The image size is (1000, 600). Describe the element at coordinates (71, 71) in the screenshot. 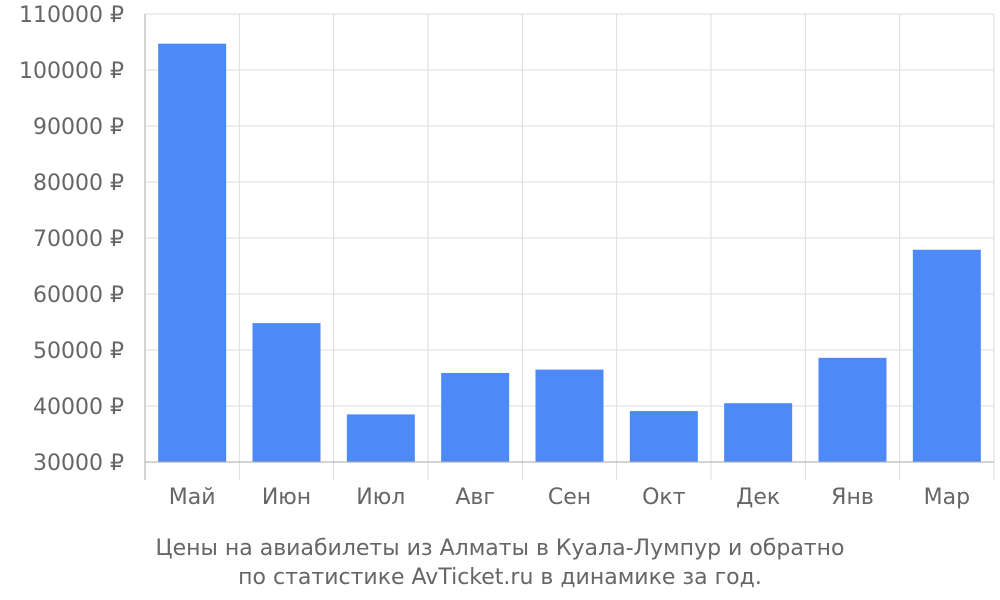

I see `y-tick-label: 100000 ₽` at that location.